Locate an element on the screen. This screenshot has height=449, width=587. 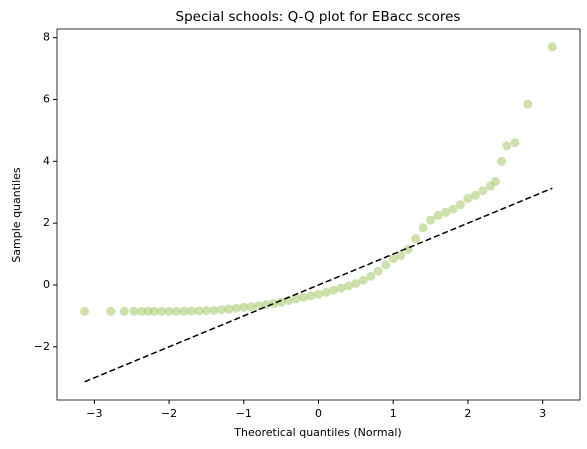
y-axis-label: Sample quantiles is located at coordinates (16, 215).